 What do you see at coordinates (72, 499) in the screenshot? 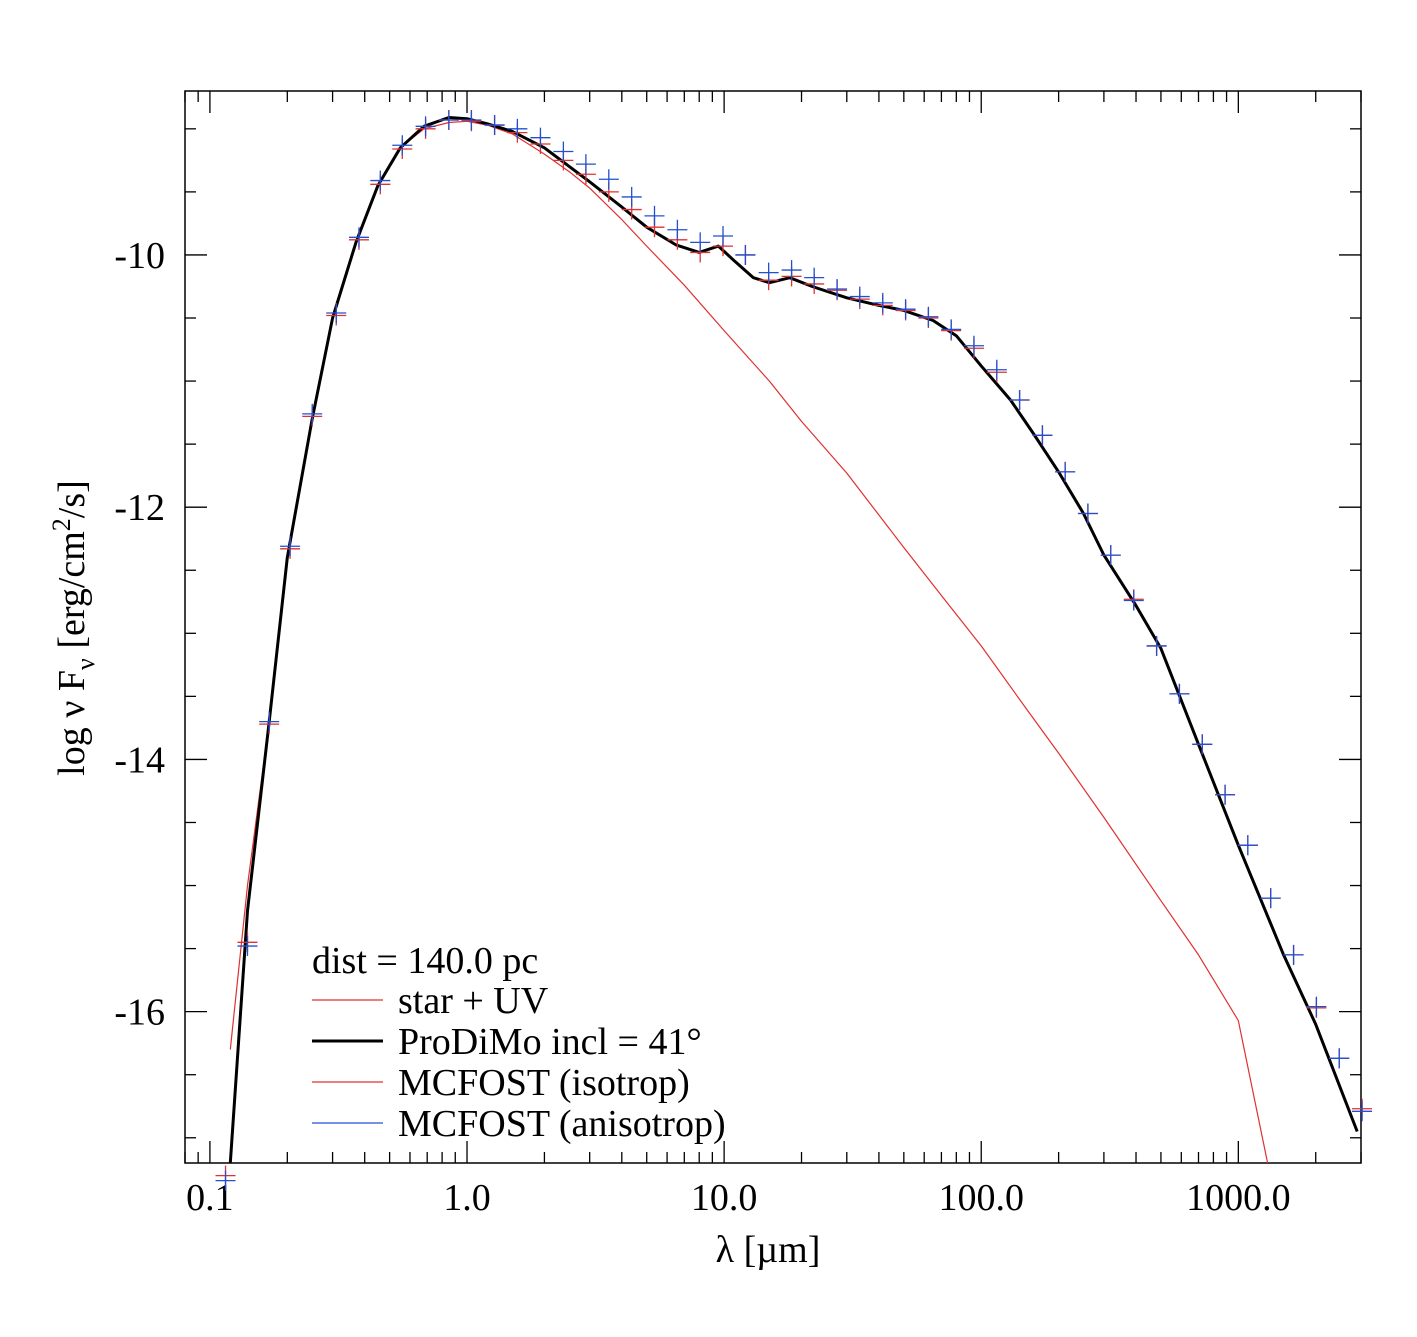
I see `y-axis-title-unit-end: /s]` at bounding box center [72, 499].